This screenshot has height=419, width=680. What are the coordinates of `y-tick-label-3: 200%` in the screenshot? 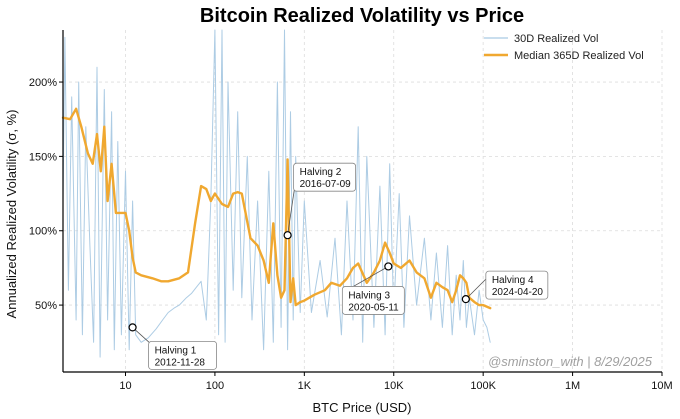 It's located at (43, 83).